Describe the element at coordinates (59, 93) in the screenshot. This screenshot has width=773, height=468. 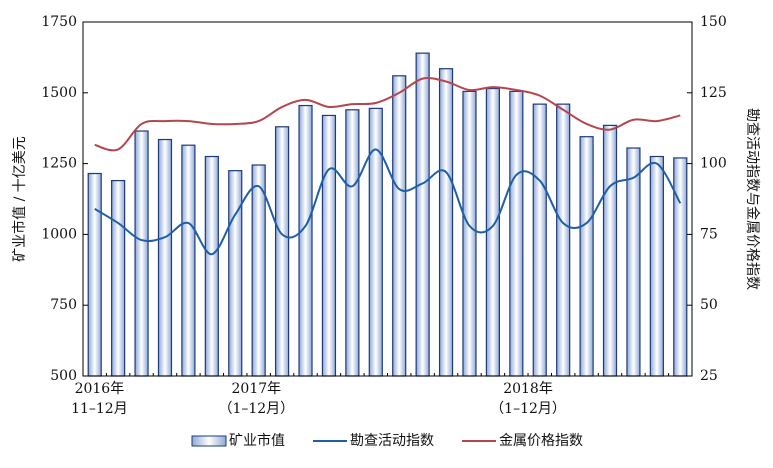
I see `y-tick-label: 1500` at that location.